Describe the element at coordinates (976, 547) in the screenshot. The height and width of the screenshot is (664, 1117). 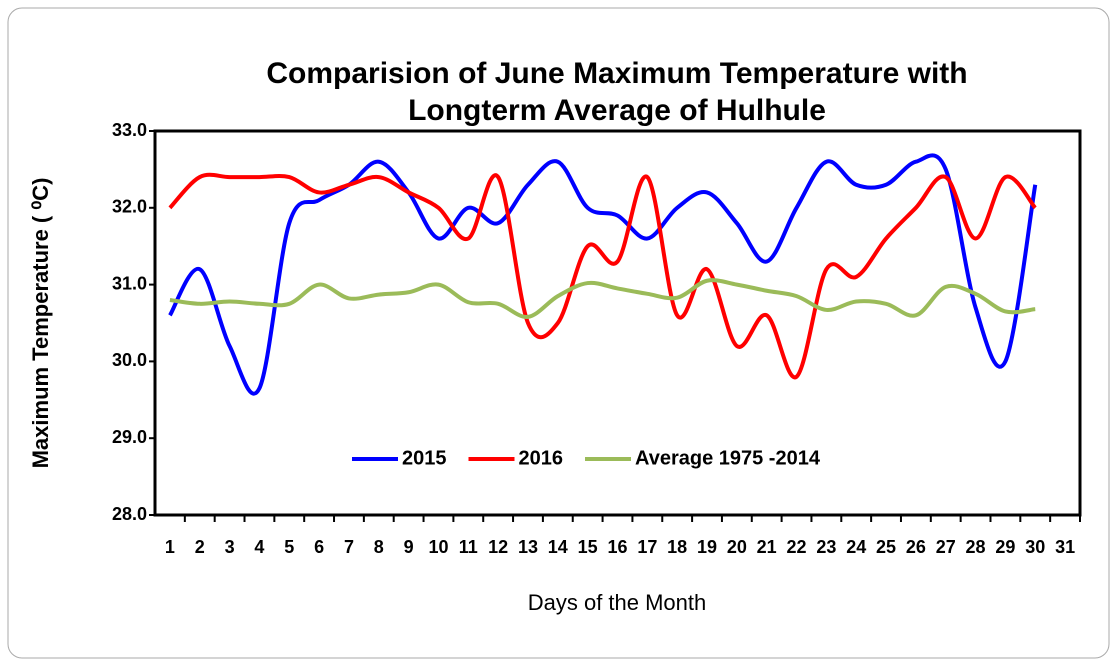
I see `x-tick-label: 28` at that location.